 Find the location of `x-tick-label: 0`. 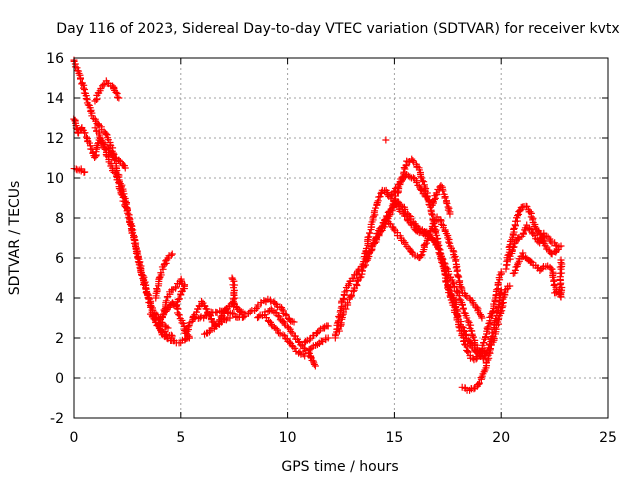

x-tick-label: 0 is located at coordinates (74, 438).